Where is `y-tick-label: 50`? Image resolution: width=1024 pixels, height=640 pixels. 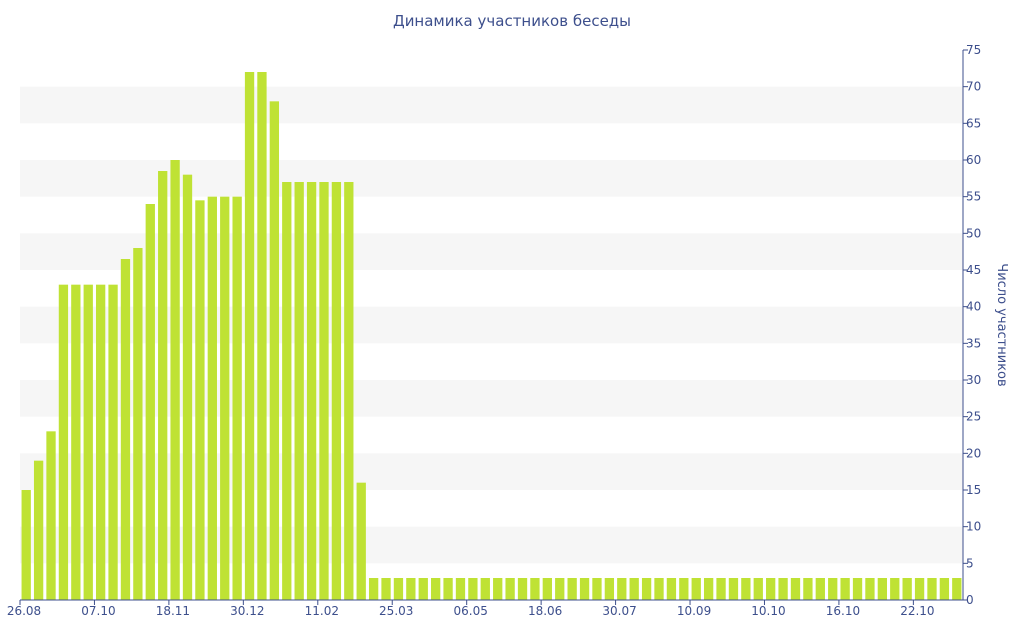 y-tick-label: 50 is located at coordinates (973, 233).